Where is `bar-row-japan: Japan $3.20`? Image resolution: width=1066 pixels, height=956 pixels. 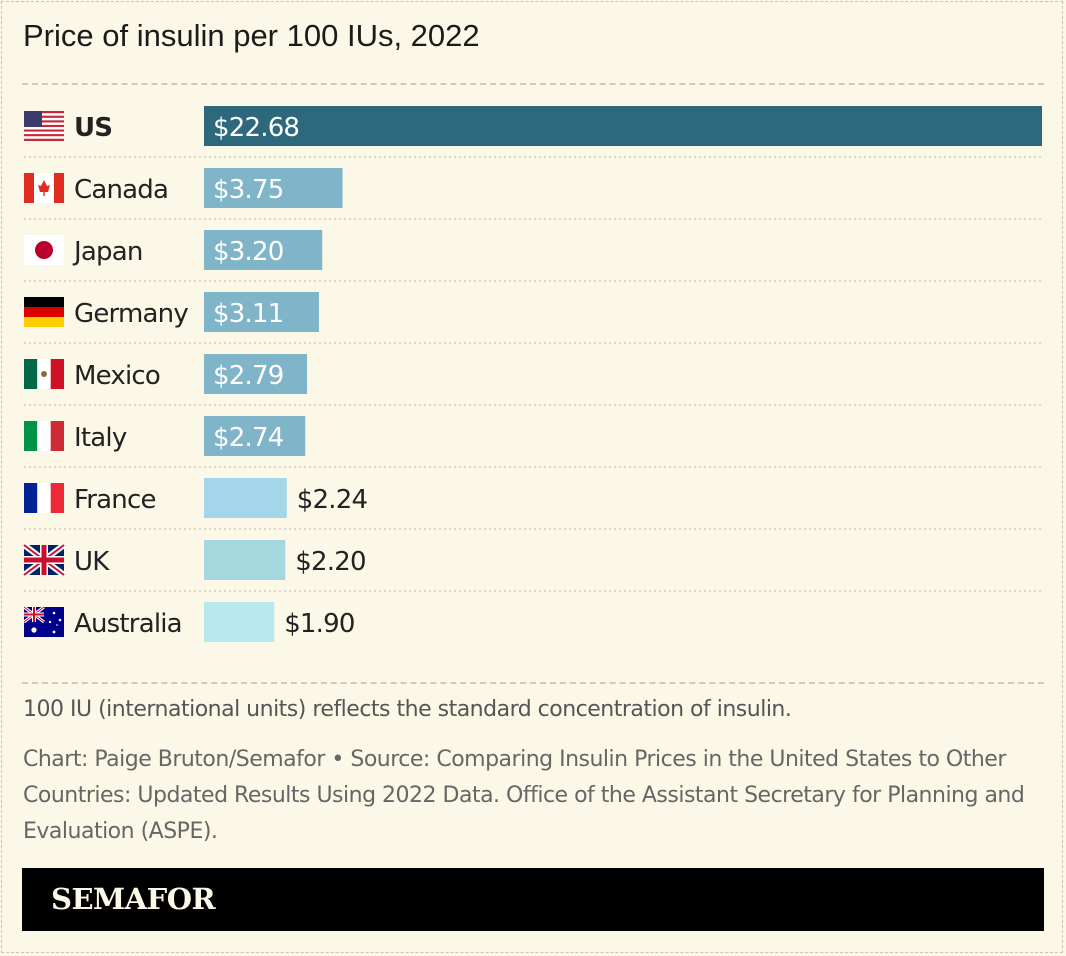
bar-row-japan: Japan $3.20 is located at coordinates (173, 250).